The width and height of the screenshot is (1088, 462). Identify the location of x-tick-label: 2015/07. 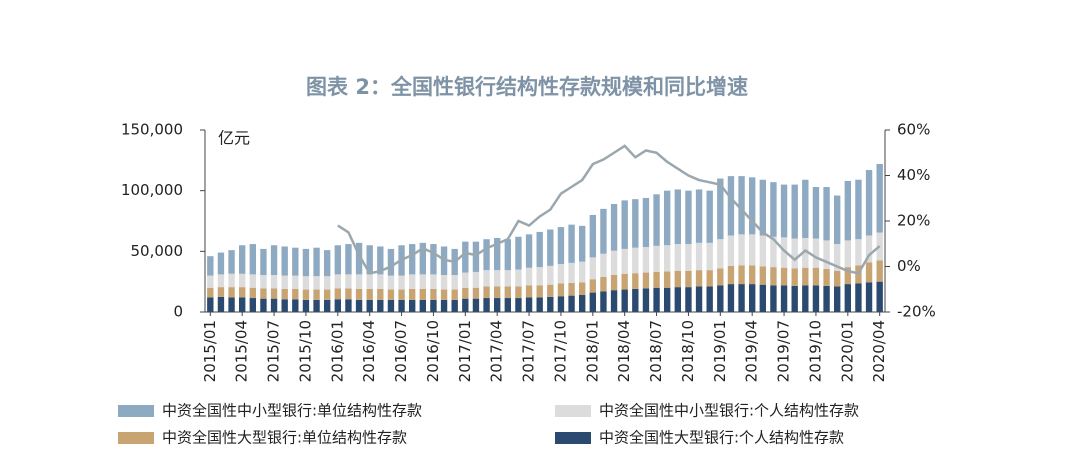
(274, 351).